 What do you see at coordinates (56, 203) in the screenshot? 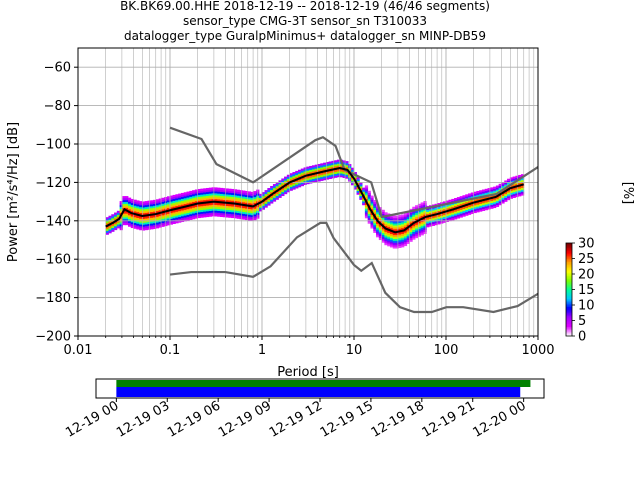
I see `y-axis: −60−80−100−120−140−160−180−200` at bounding box center [56, 203].